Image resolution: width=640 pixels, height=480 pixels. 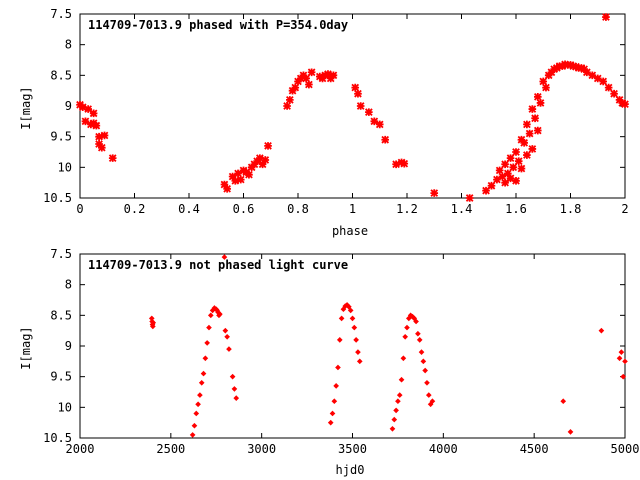 I want to click on y-tick-label: 9.5, so click(x=61, y=377).